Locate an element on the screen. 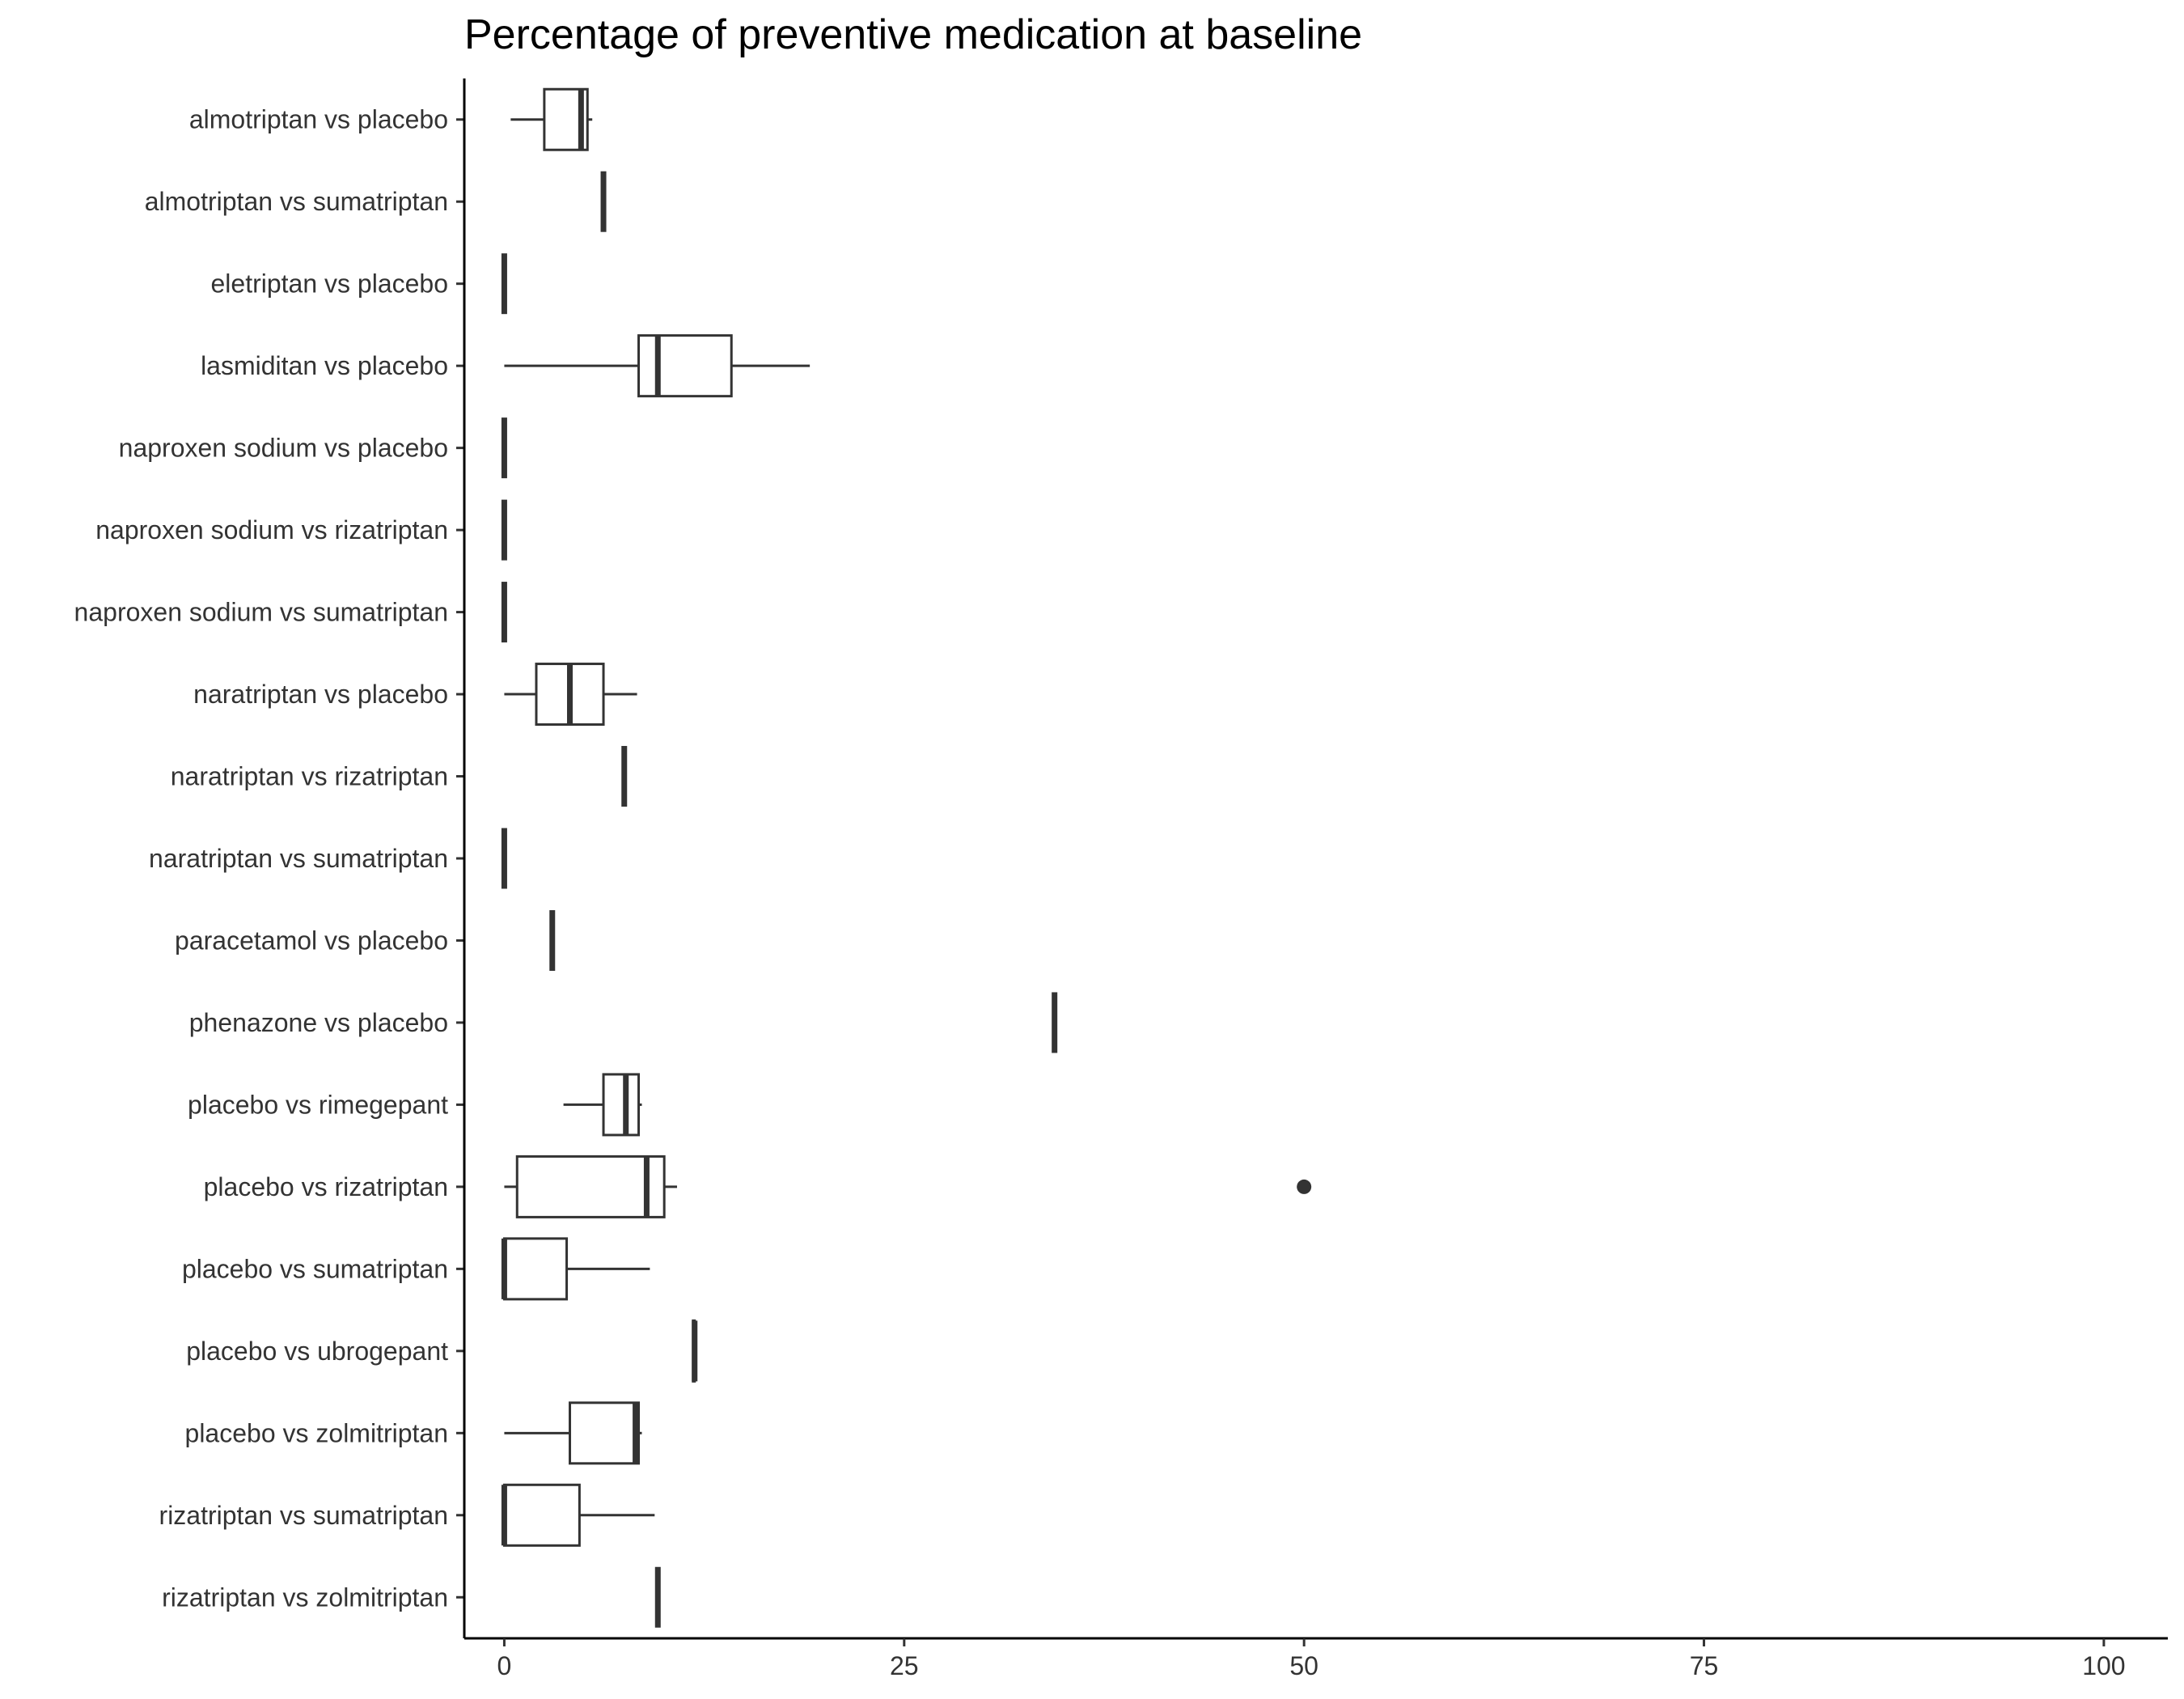 This screenshot has width=2184, height=1699. category-label: placebo vs ubrogepant is located at coordinates (317, 1351).